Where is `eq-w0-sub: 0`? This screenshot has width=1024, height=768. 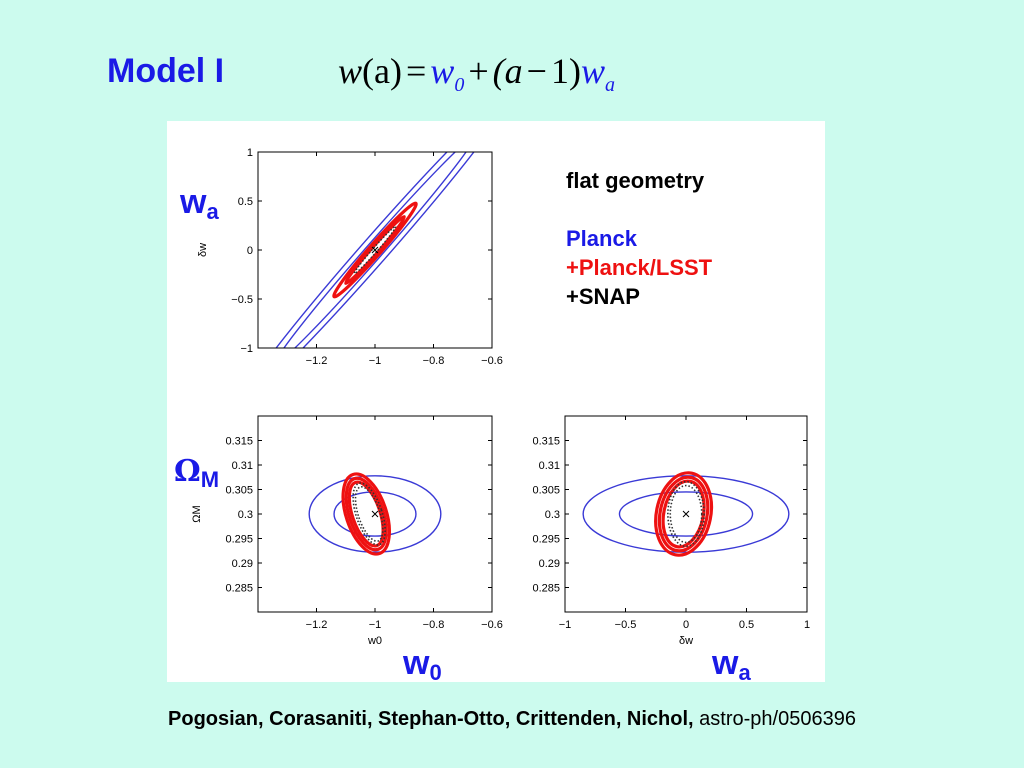
eq-w0-sub: 0 is located at coordinates (459, 85).